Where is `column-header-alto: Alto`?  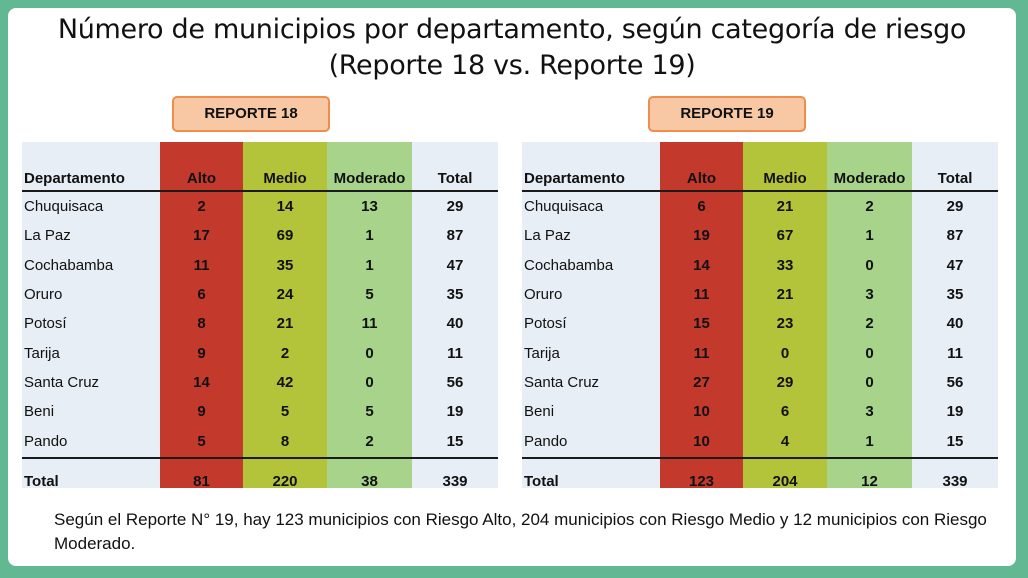 column-header-alto: Alto is located at coordinates (701, 178).